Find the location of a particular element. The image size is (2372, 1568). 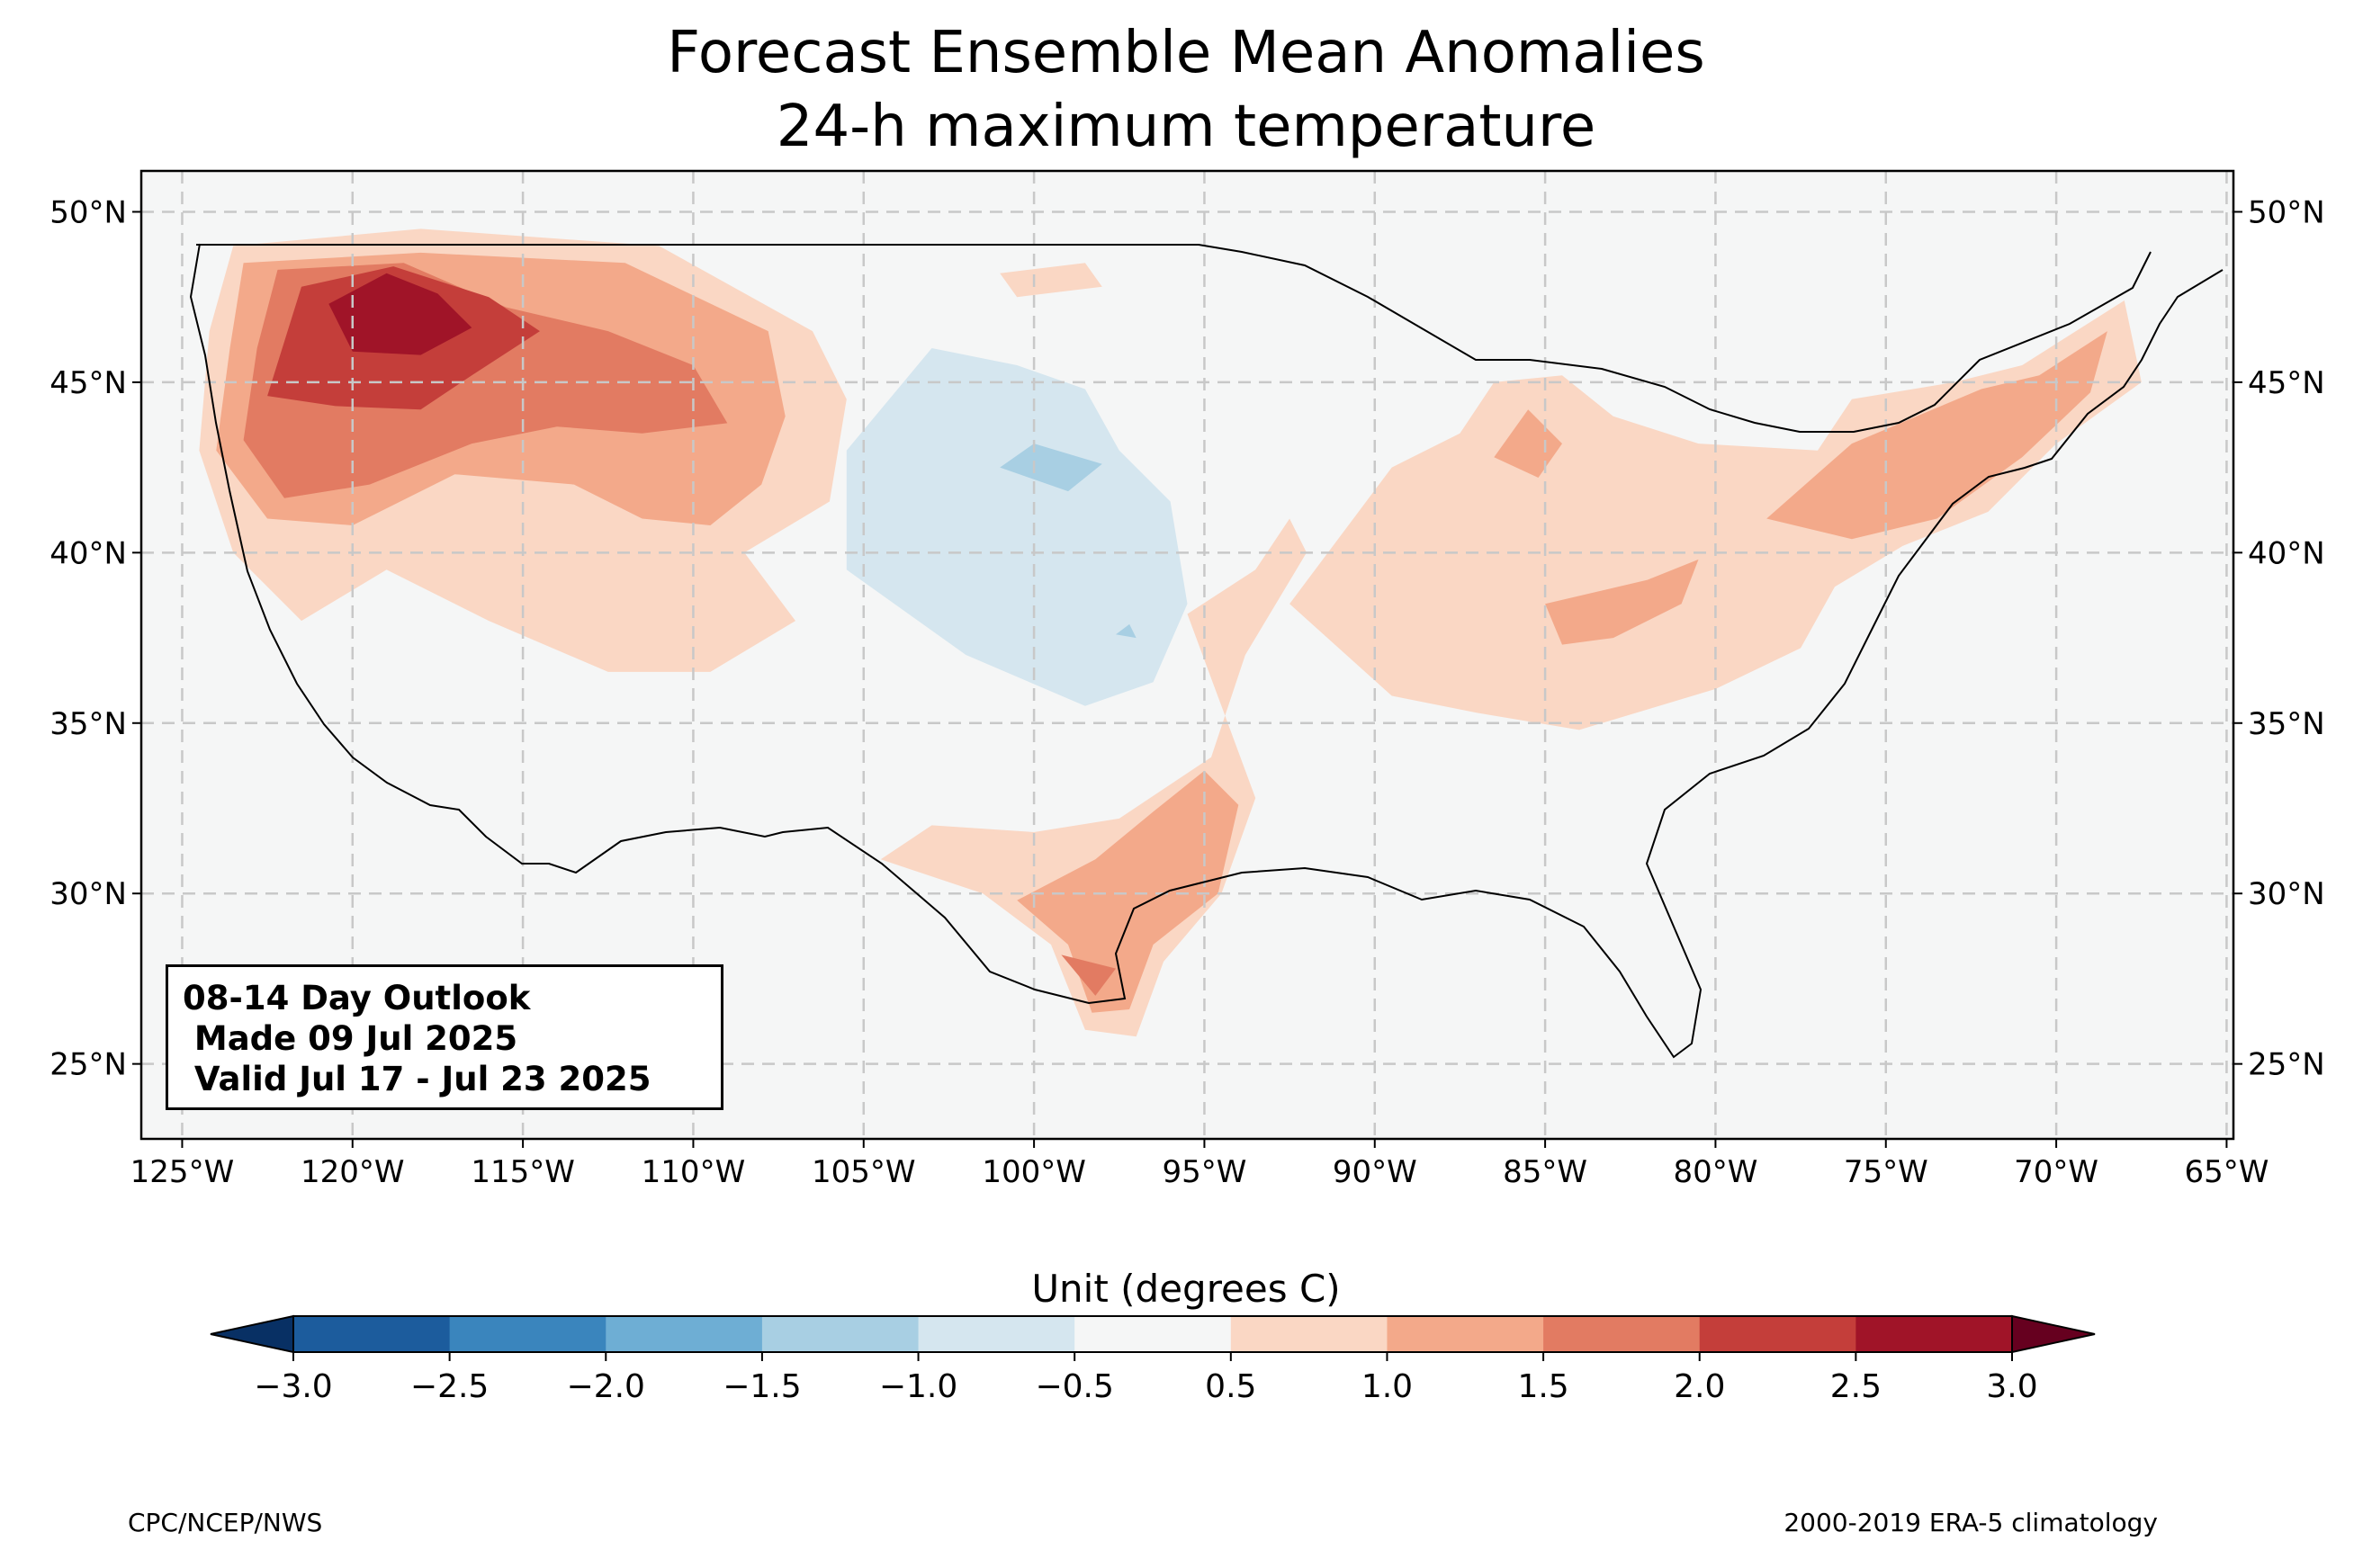

lon-tick-label: 120°W is located at coordinates (353, 1172).